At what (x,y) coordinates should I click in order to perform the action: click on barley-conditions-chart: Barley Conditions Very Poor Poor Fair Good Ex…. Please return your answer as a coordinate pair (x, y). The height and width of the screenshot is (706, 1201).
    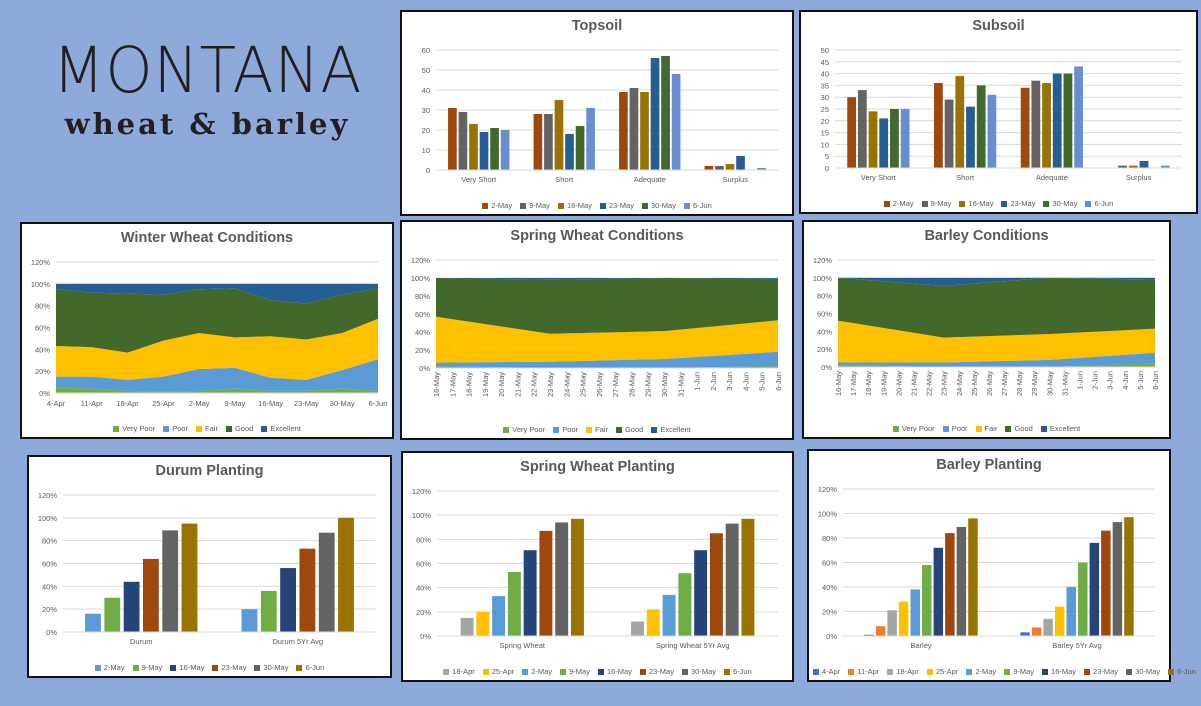
    Looking at the image, I should click on (986, 329).